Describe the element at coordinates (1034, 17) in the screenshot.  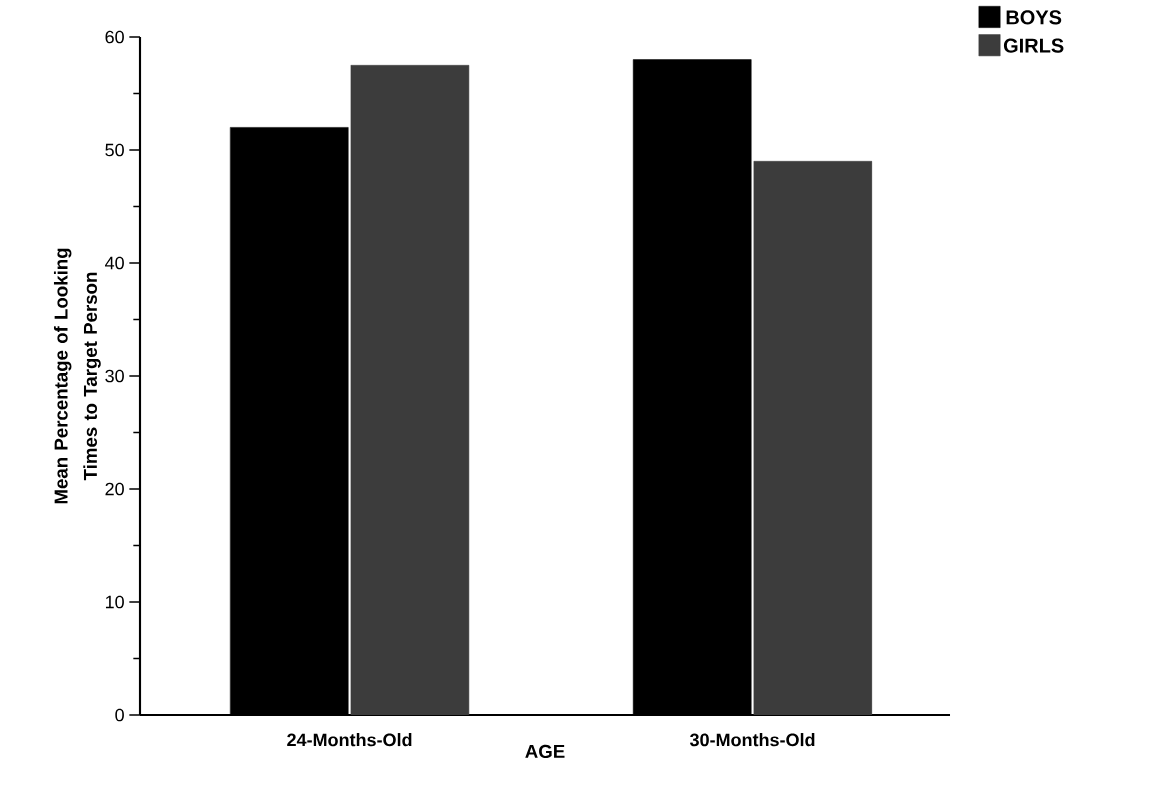
I see `legend-label: BOYS` at that location.